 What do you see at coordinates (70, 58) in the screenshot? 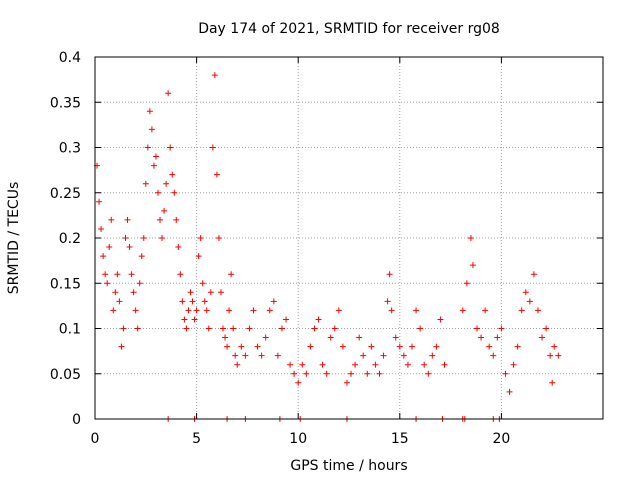
I see `y-tick-label: 0.4` at bounding box center [70, 58].